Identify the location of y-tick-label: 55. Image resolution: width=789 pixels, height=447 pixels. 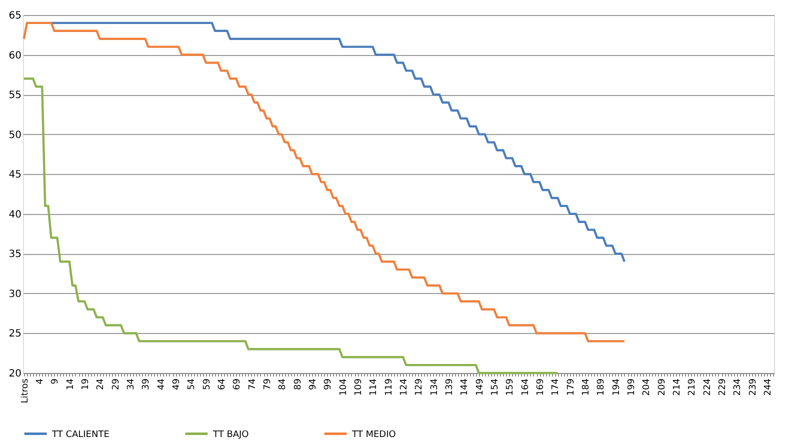
(15, 96).